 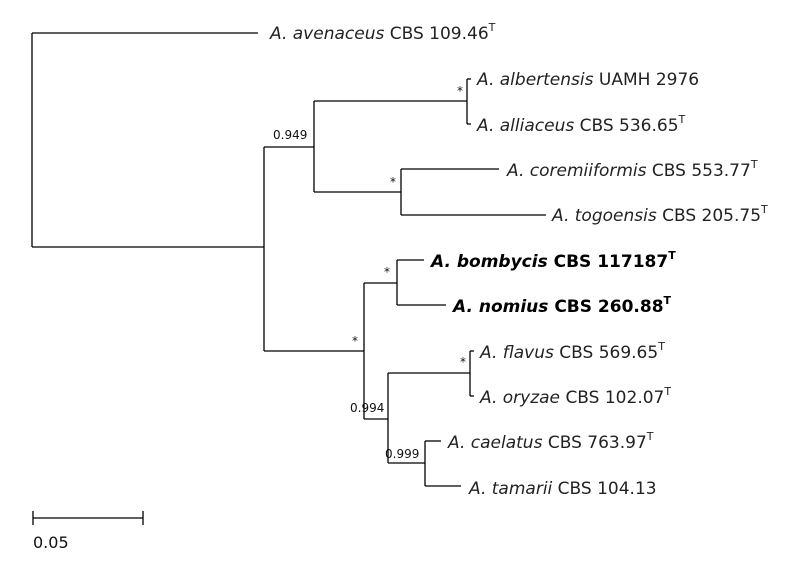 I want to click on scale-bar-label: 0.05, so click(x=51, y=542).